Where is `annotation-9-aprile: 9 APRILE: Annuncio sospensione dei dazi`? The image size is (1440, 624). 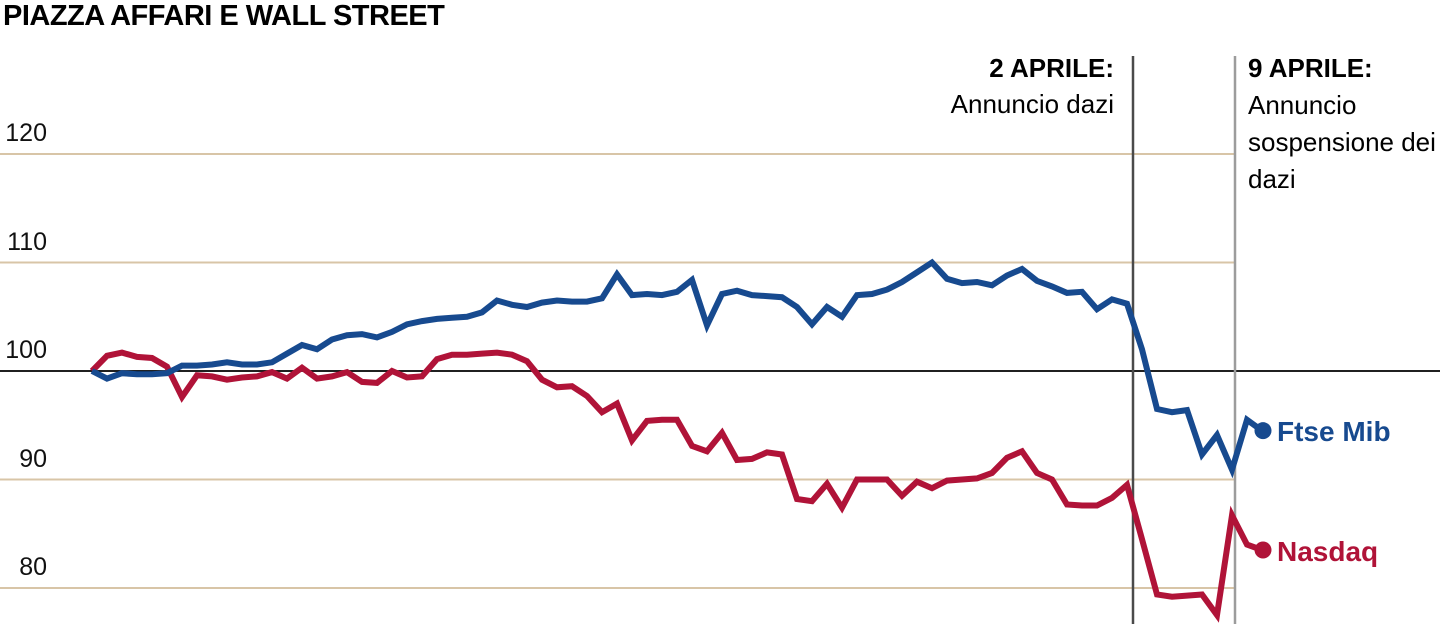 annotation-9-aprile: 9 APRILE: Annuncio sospensione dei dazi is located at coordinates (1344, 124).